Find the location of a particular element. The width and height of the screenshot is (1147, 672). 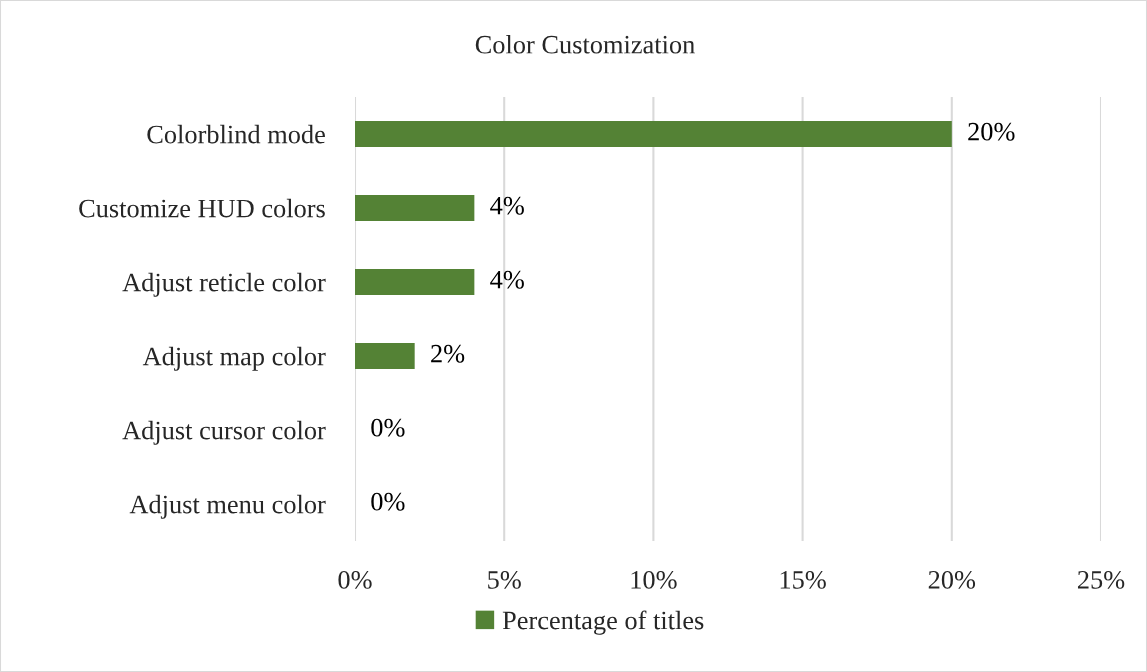

data-label: 2% is located at coordinates (448, 353).